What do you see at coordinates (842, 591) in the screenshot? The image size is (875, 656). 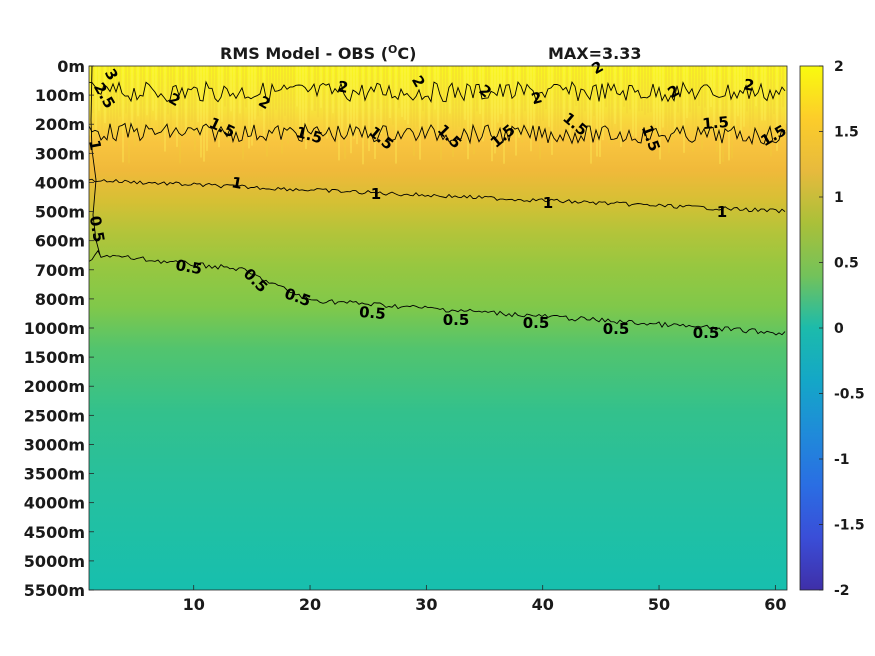 I see `colorbar-tick-label: -2` at bounding box center [842, 591].